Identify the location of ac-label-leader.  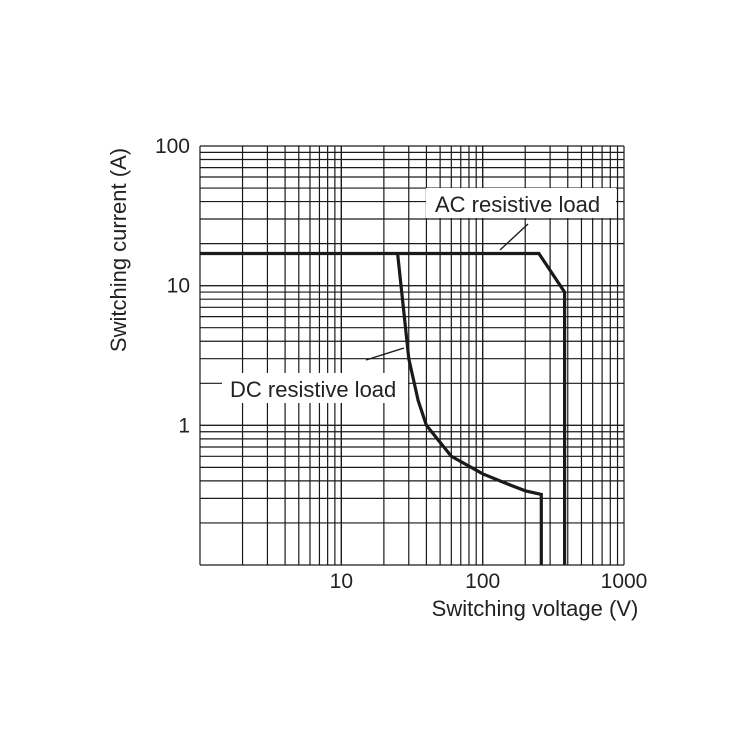
(514, 237).